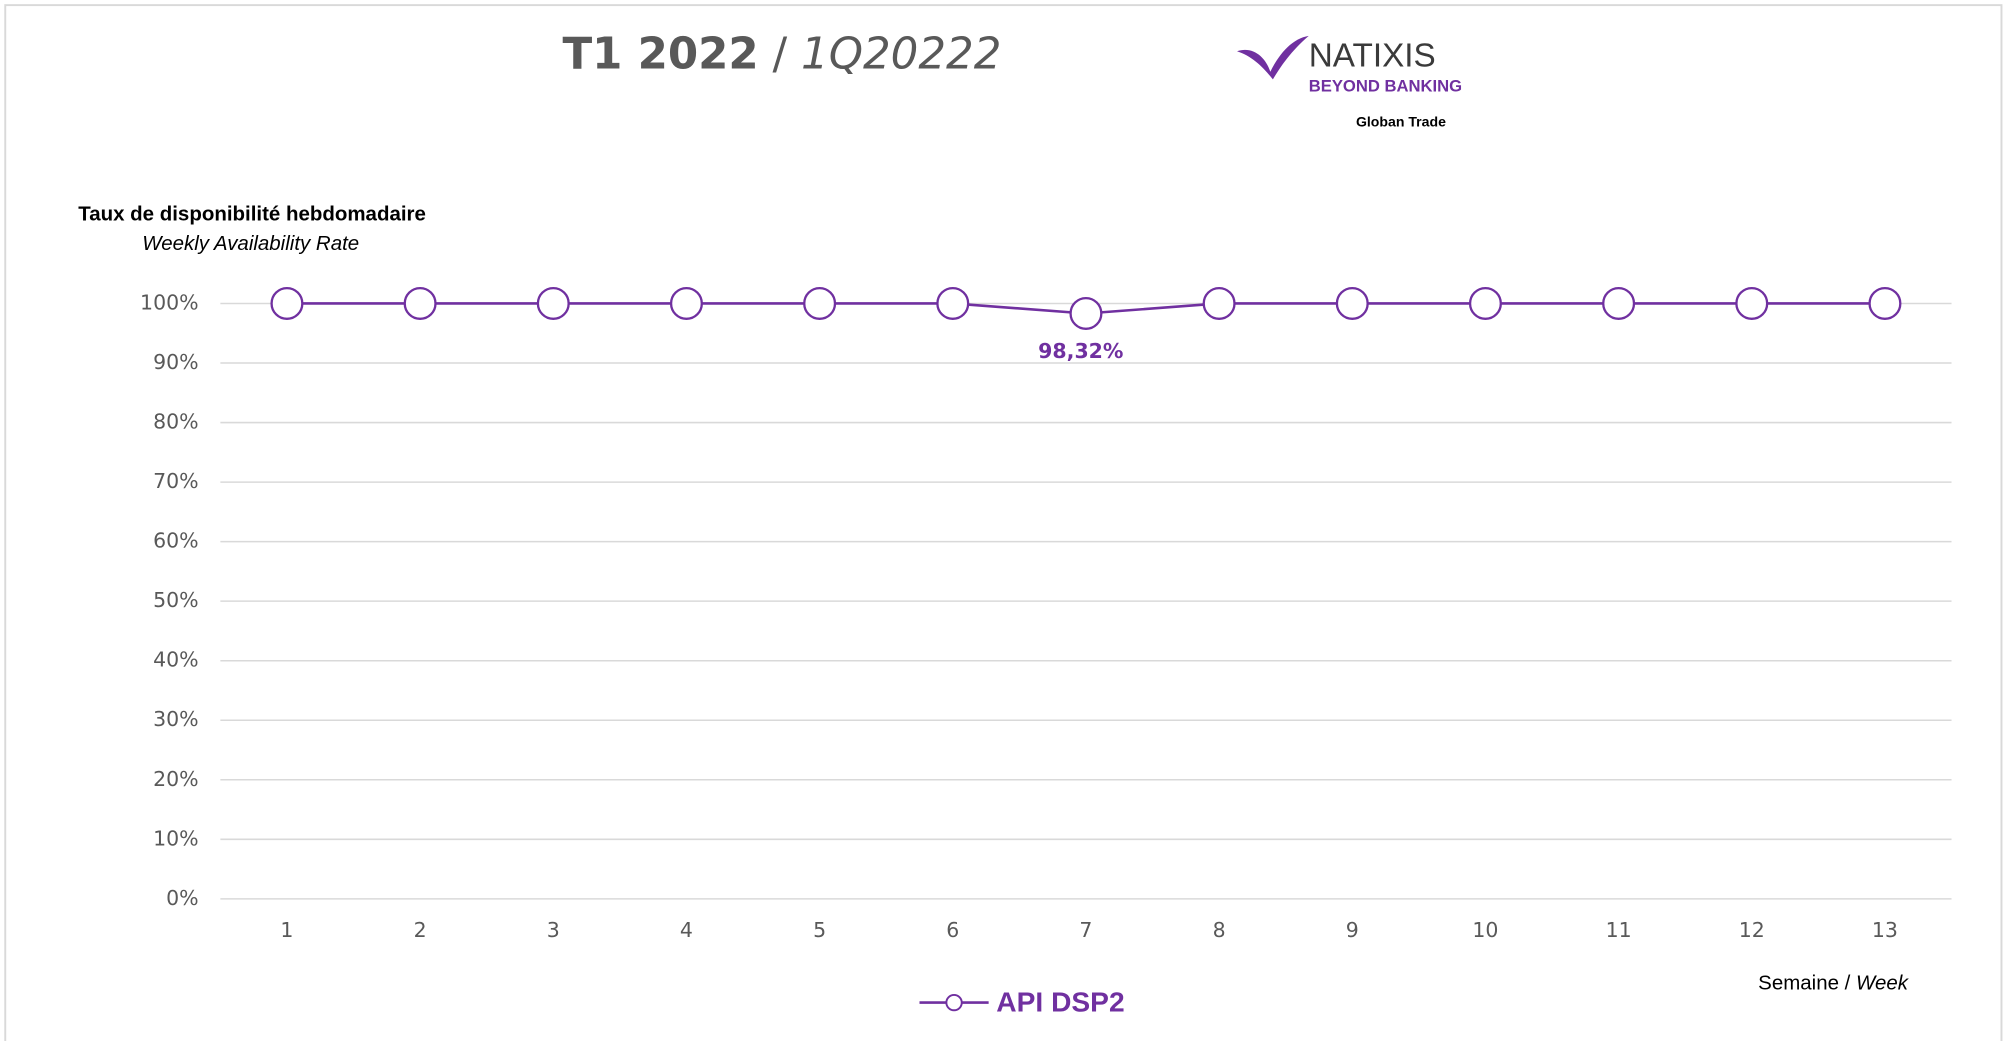 This screenshot has height=1041, width=2008. Describe the element at coordinates (1485, 930) in the screenshot. I see `x-tick-label: 10` at that location.